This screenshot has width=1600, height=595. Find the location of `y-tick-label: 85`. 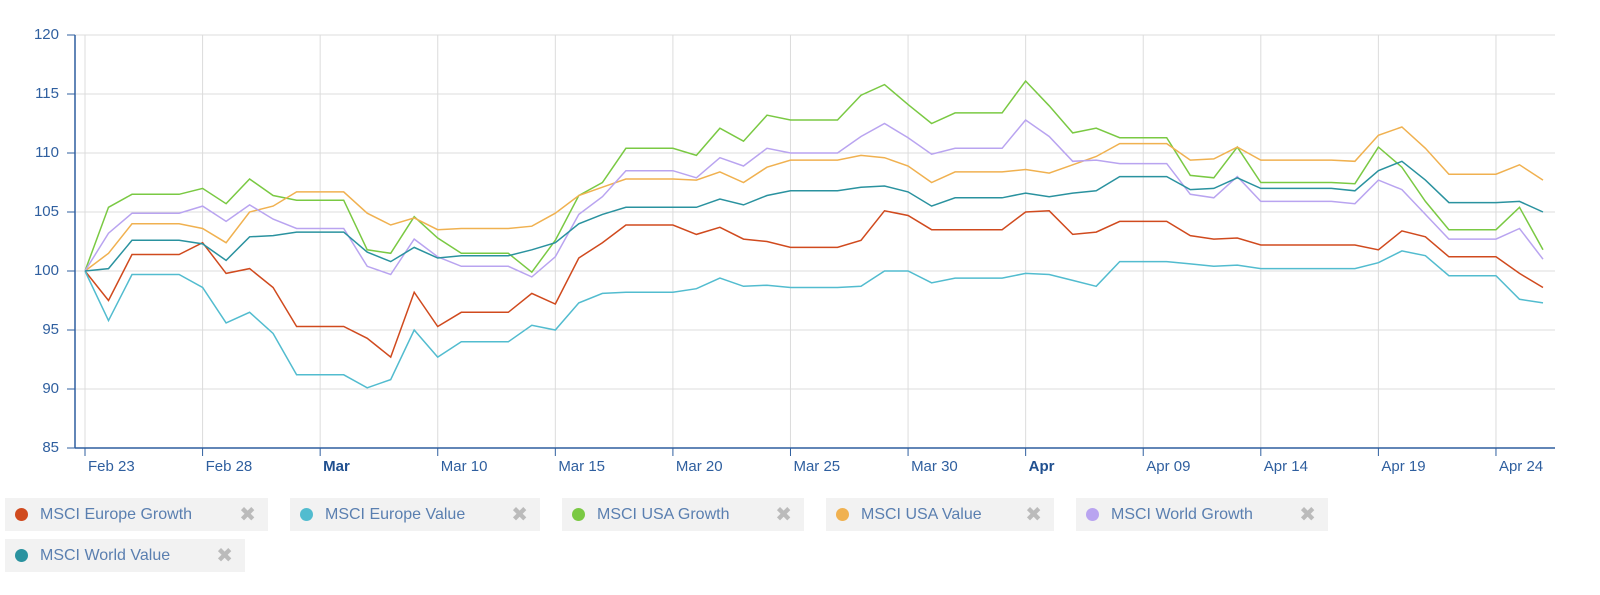

y-tick-label: 85 is located at coordinates (50, 447).